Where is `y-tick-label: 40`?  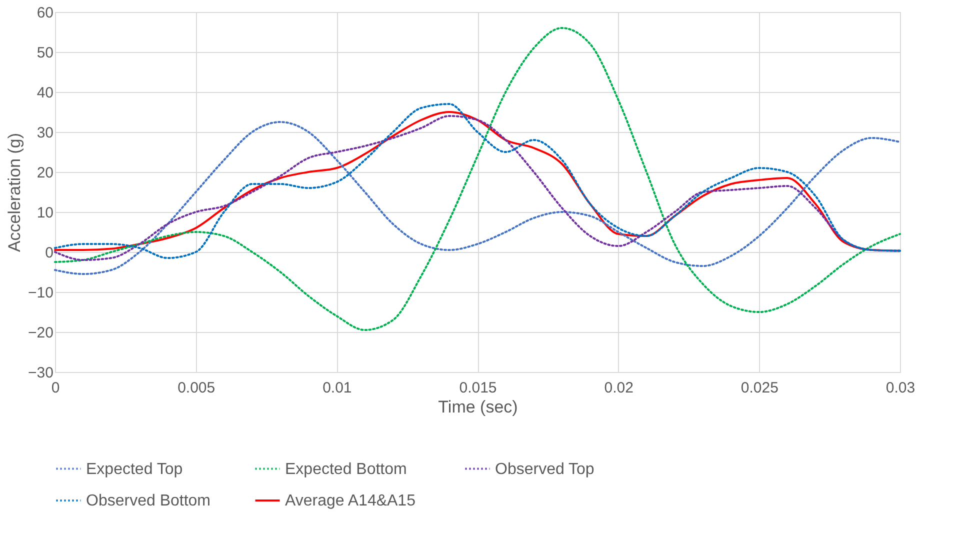
y-tick-label: 40 is located at coordinates (45, 93).